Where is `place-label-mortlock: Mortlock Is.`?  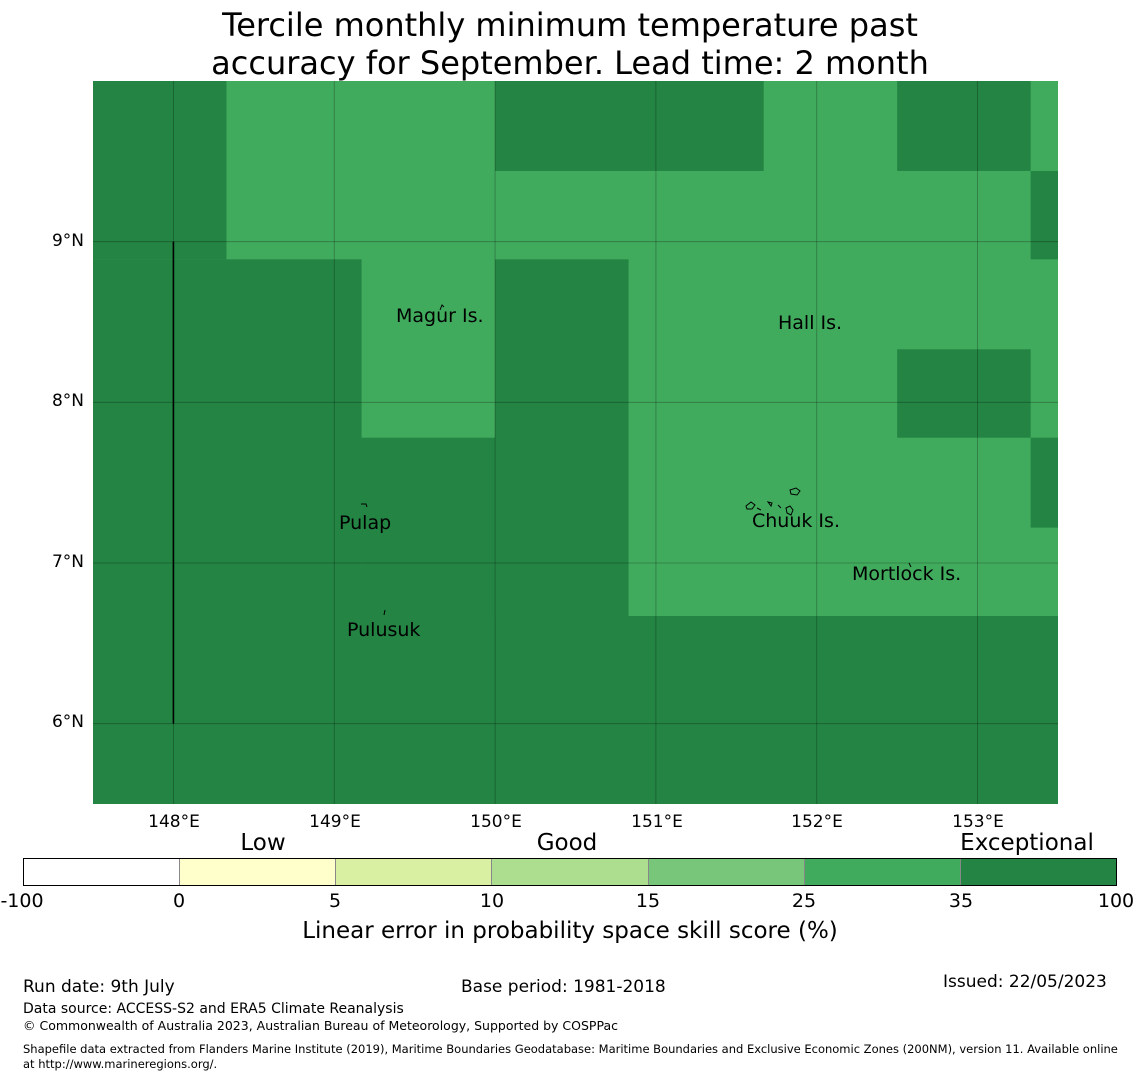
place-label-mortlock: Mortlock Is. is located at coordinates (907, 574).